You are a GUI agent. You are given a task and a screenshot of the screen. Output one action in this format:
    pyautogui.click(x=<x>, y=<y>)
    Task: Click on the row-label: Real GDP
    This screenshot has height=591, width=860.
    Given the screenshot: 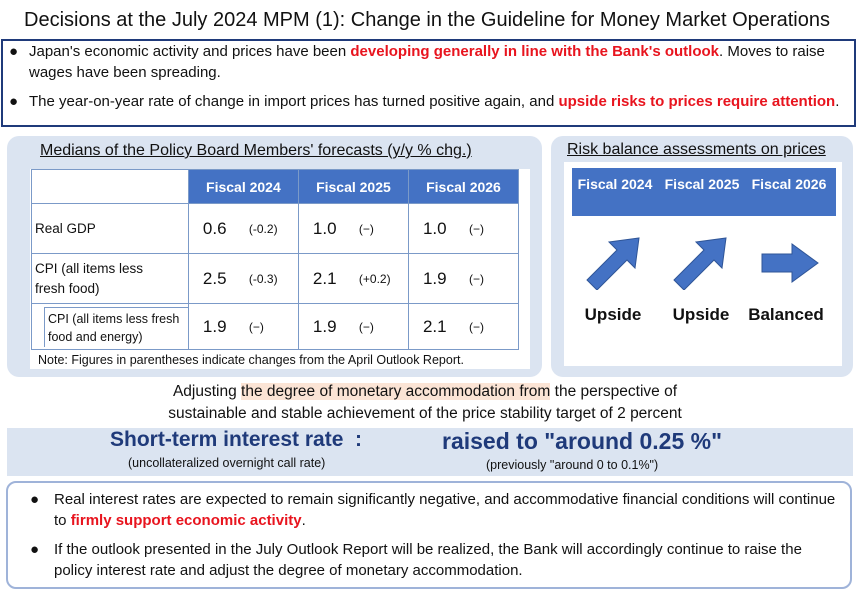 What is the action you would take?
    pyautogui.click(x=110, y=228)
    